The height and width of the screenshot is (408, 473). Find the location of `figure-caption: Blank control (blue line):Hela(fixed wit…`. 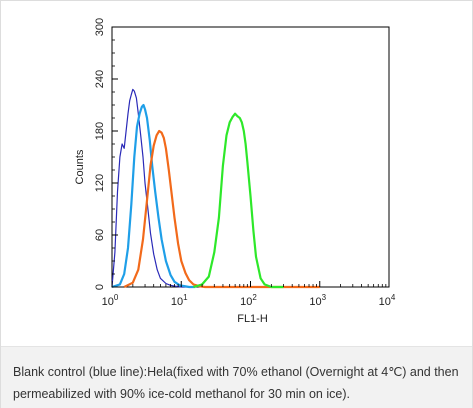

figure-caption: Blank control (blue line):Hela(fixed wit… is located at coordinates (236, 383).